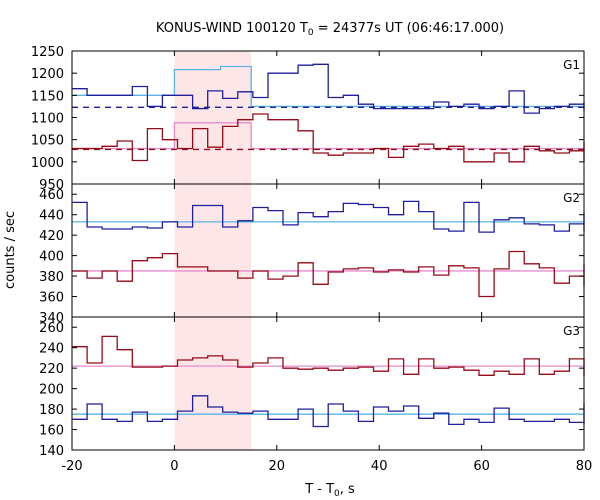 Image resolution: width=600 pixels, height=500 pixels. What do you see at coordinates (379, 466) in the screenshot?
I see `x-tick-label: 40` at bounding box center [379, 466].